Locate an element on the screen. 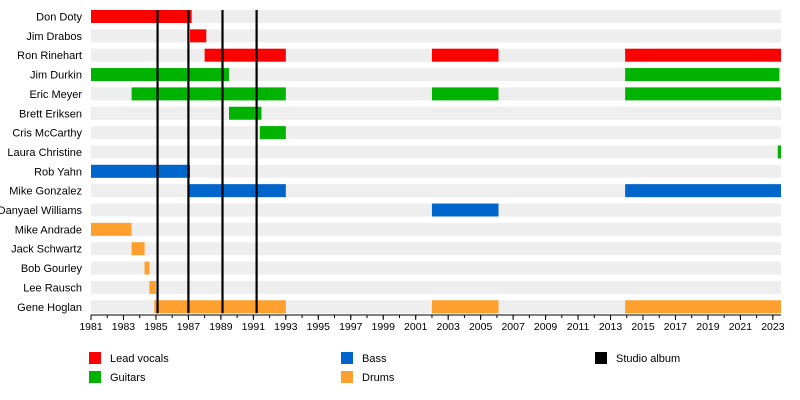  x-tick-label: 1999 is located at coordinates (384, 327).